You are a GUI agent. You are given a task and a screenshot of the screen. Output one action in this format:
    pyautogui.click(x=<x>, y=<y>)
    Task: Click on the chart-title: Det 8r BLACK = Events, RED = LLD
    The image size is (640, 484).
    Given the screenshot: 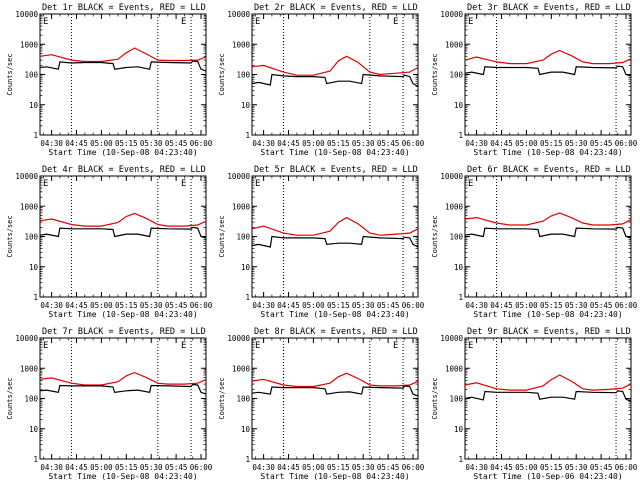 What is the action you would take?
    pyautogui.click(x=336, y=332)
    